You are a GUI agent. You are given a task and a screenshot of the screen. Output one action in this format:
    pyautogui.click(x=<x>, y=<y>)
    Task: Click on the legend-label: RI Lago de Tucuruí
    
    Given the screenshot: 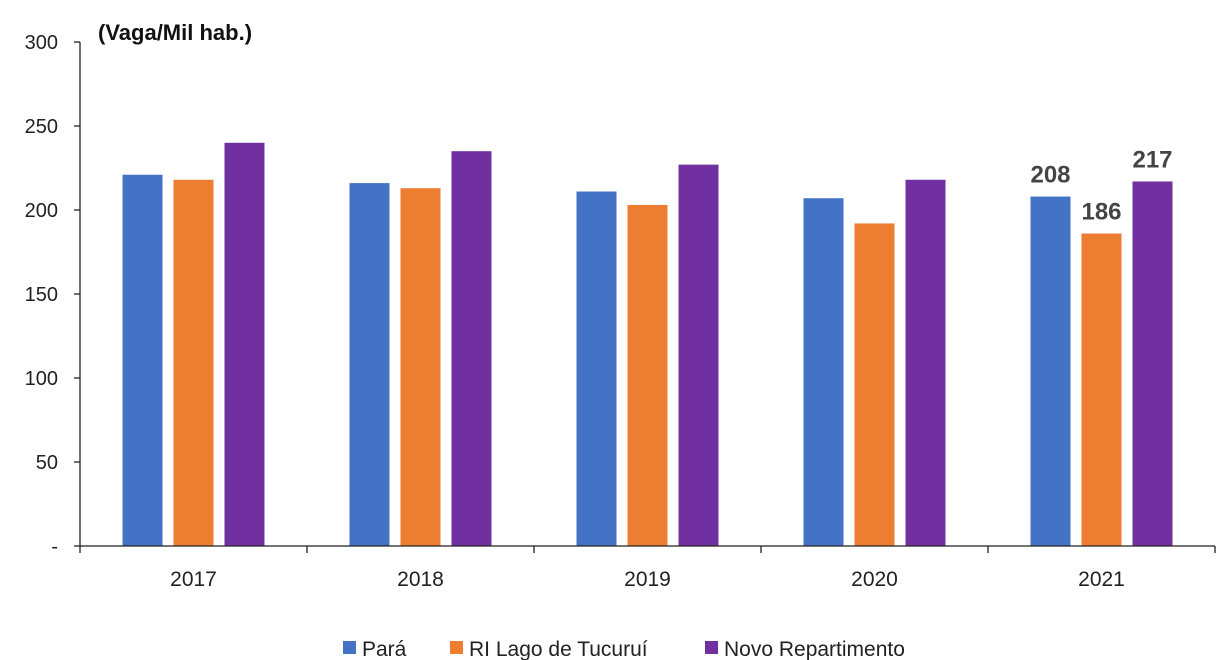 What is the action you would take?
    pyautogui.click(x=558, y=649)
    